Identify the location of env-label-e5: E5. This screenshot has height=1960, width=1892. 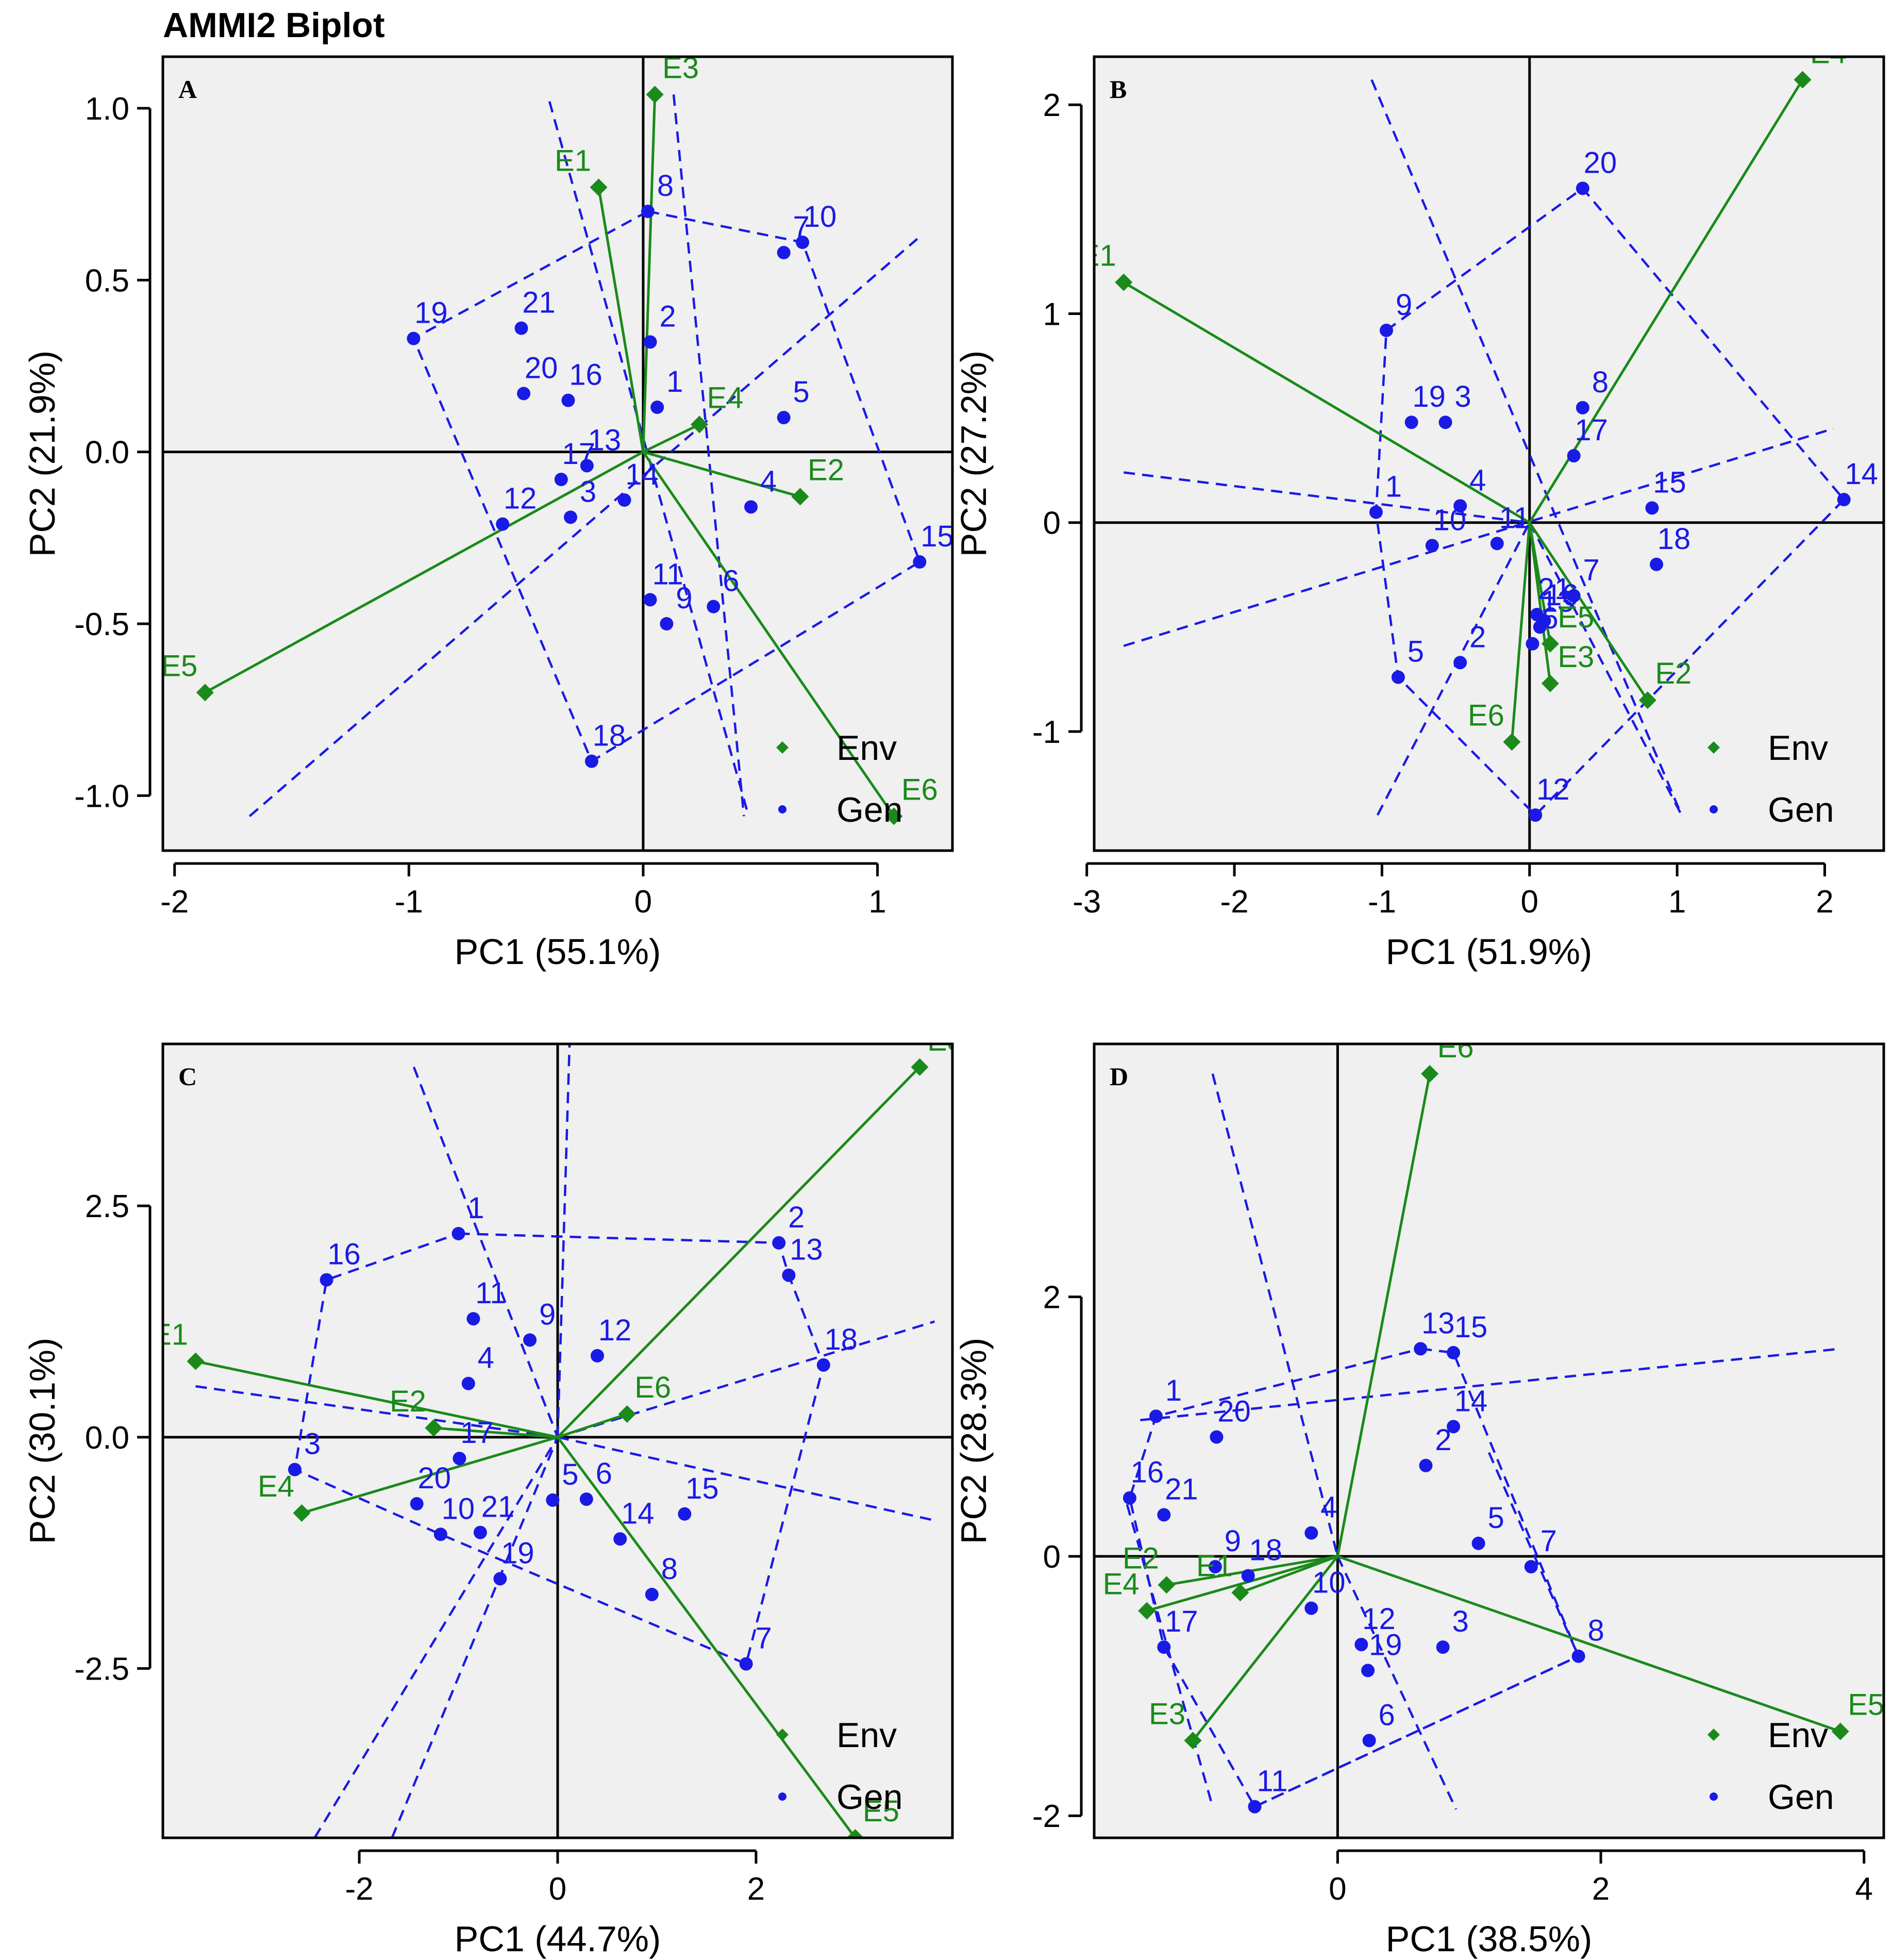
(1576, 618).